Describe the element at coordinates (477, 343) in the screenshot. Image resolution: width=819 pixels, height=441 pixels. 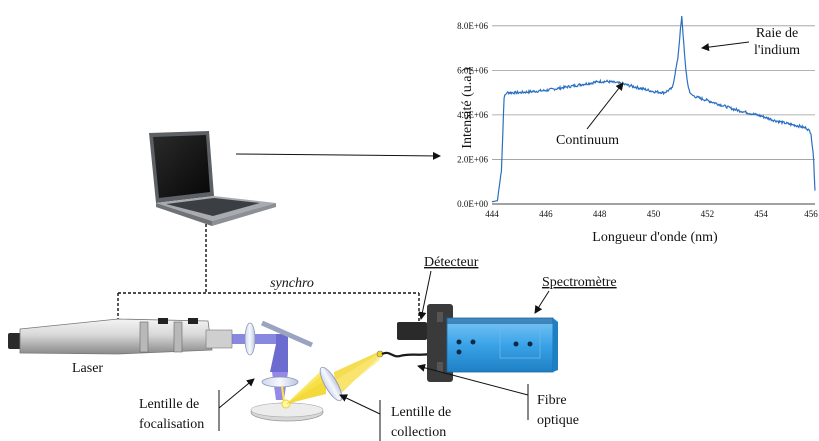
I see `spectrometer-device` at that location.